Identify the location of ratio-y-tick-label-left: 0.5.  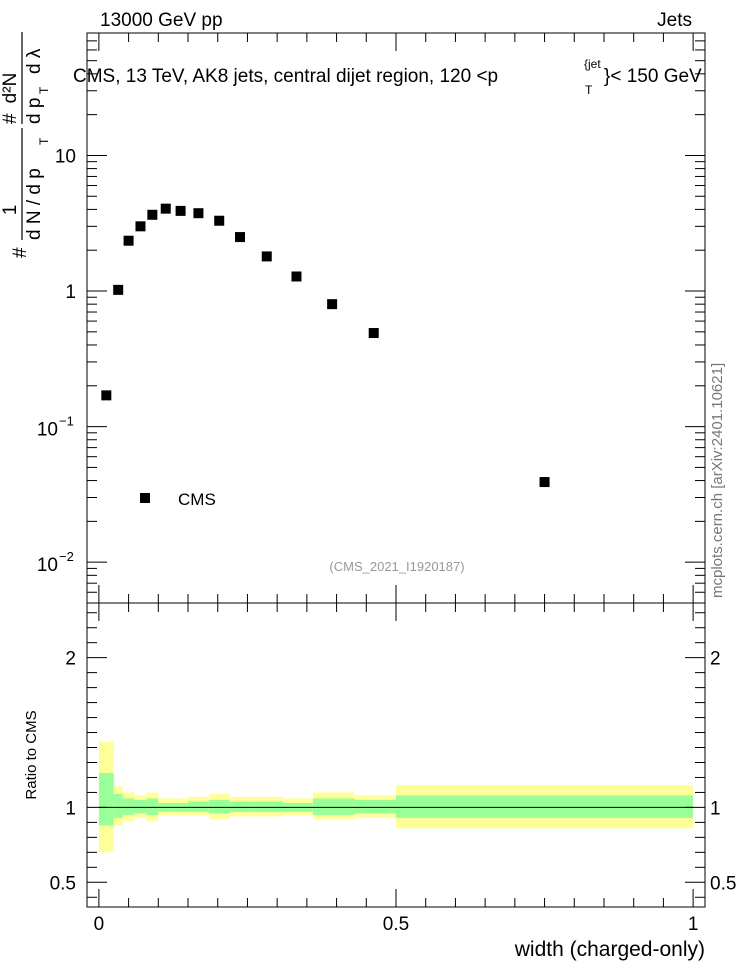
(63, 883).